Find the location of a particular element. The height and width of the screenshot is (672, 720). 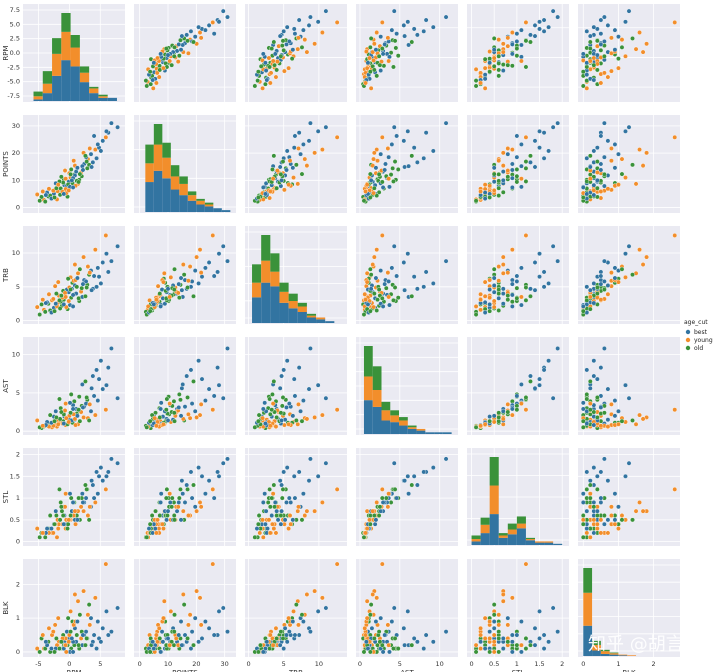

panel-stl-vs-ast is located at coordinates (407, 497).